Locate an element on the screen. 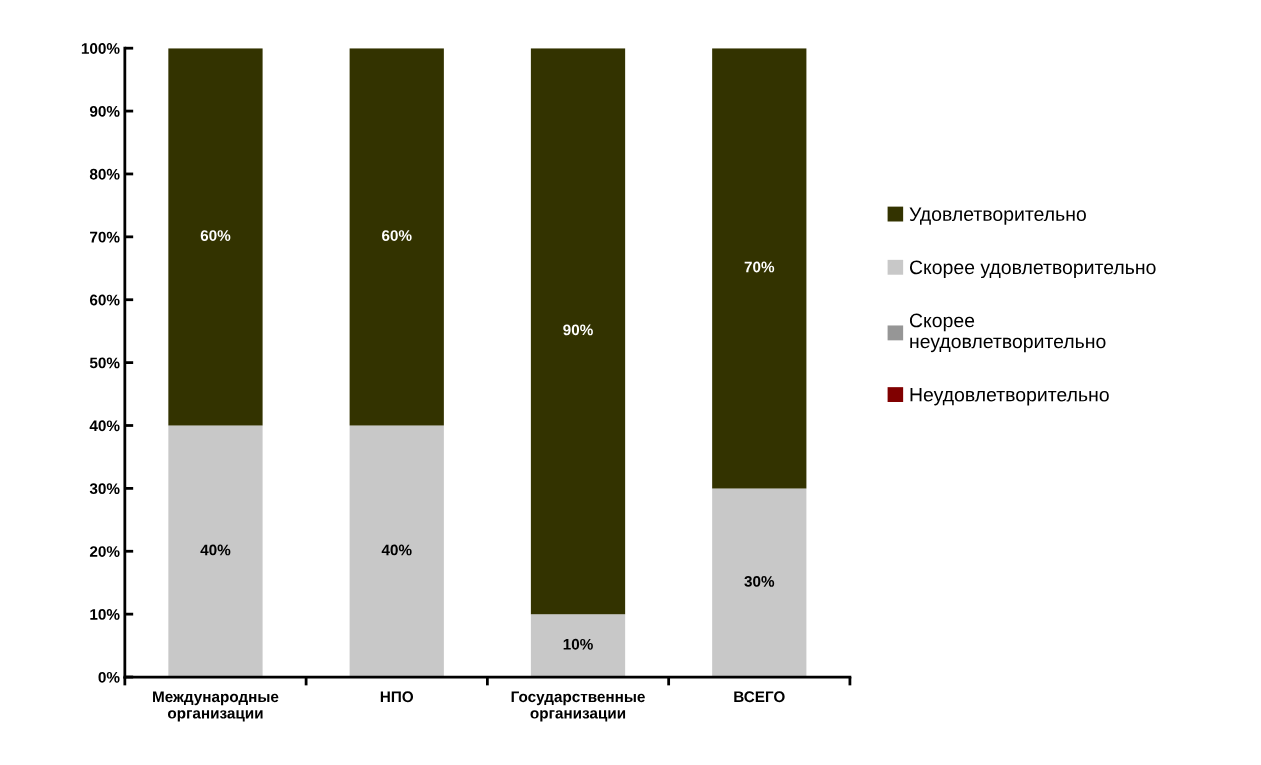 This screenshot has height=765, width=1261. x-tick-label: Государственные организации is located at coordinates (578, 706).